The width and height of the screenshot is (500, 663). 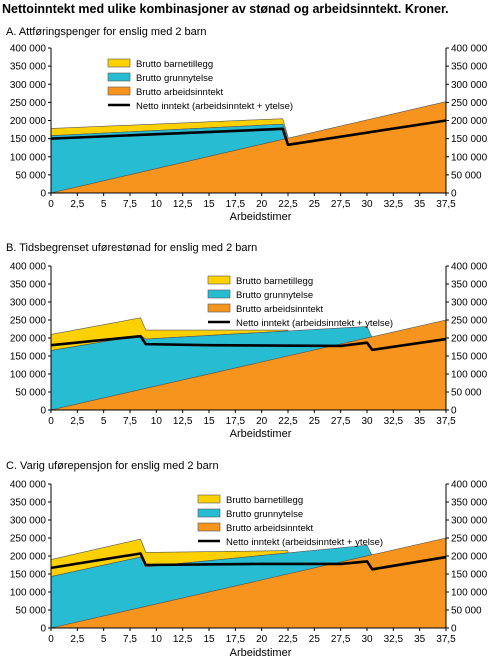 What do you see at coordinates (130, 639) in the screenshot?
I see `x-tick-label: 7,5` at bounding box center [130, 639].